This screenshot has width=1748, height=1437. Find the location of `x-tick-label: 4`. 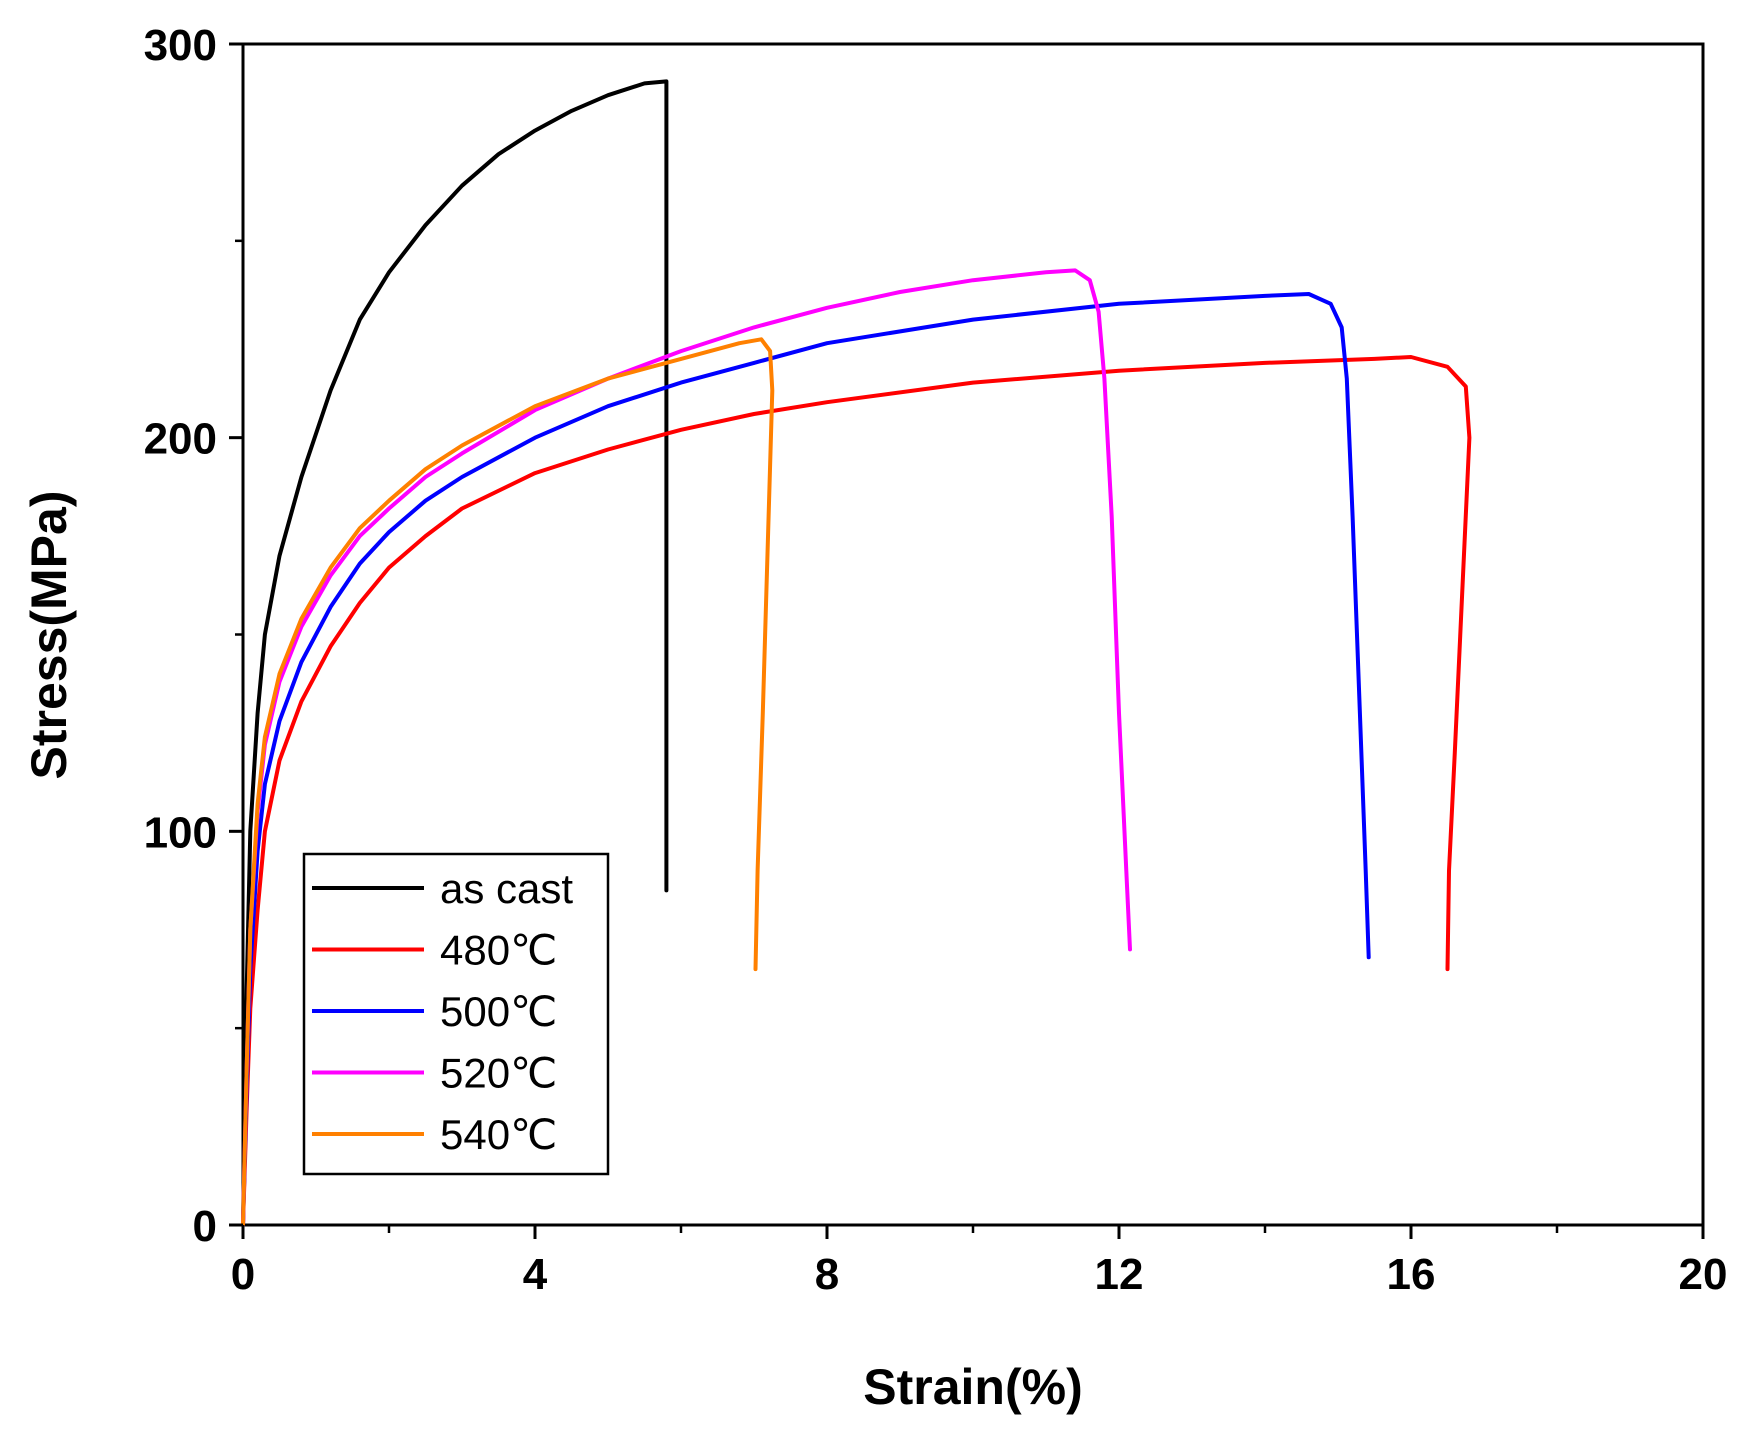

x-tick-label: 4 is located at coordinates (535, 1274).